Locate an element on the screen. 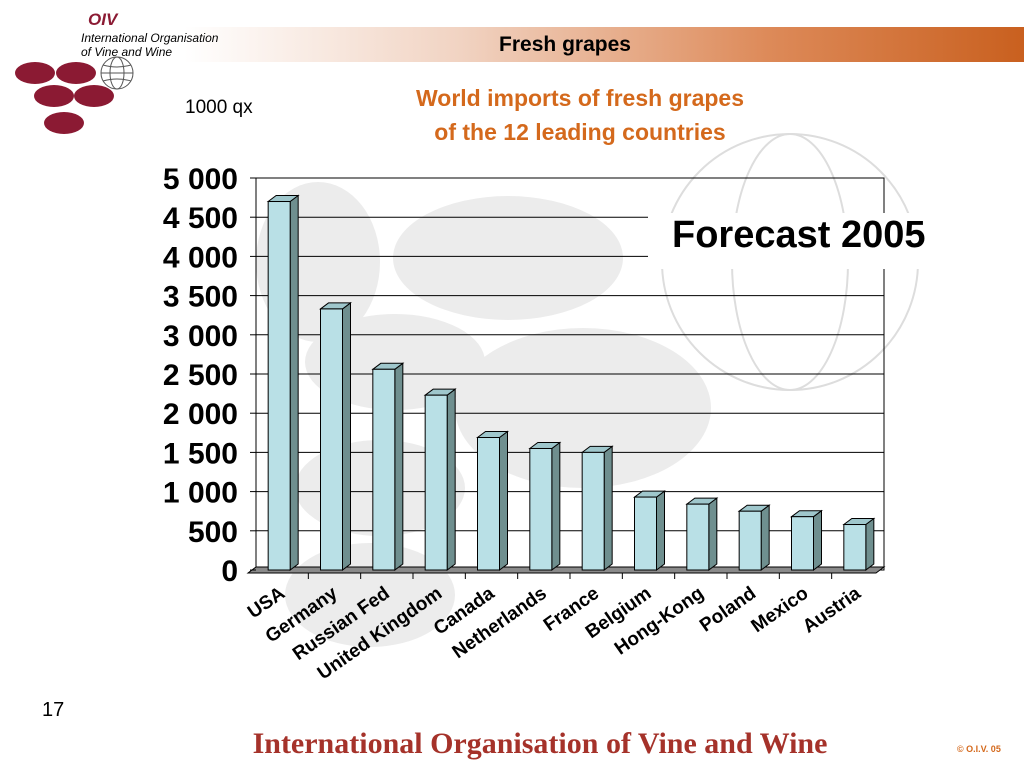 This screenshot has height=768, width=1024. y-tick-label: 3 000 is located at coordinates (200, 336).